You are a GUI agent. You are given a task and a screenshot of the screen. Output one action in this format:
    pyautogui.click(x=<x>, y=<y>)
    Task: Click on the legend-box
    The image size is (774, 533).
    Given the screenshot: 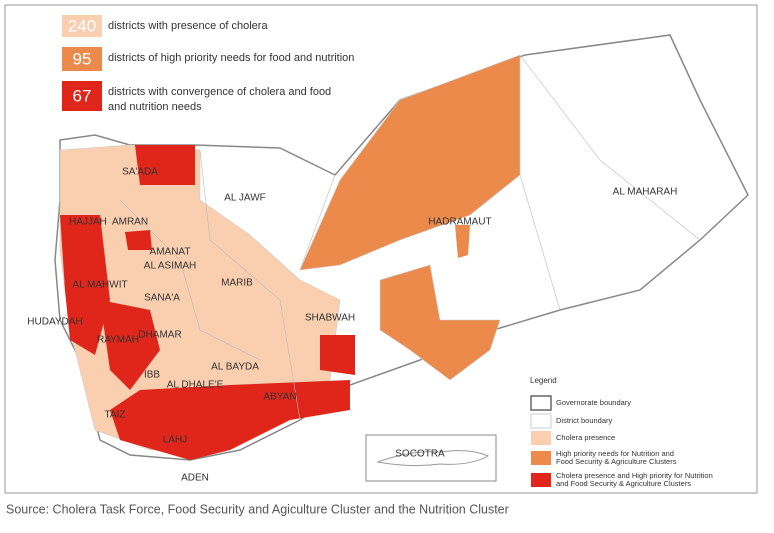 What is the action you would take?
    pyautogui.click(x=640, y=432)
    